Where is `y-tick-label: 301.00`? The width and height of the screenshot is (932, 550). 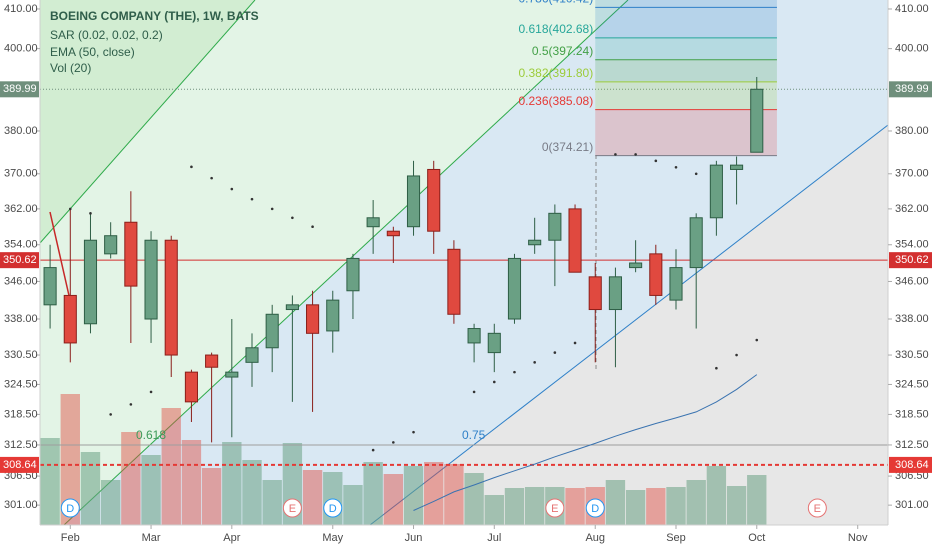
y-tick-label: 301.00 is located at coordinates (912, 505).